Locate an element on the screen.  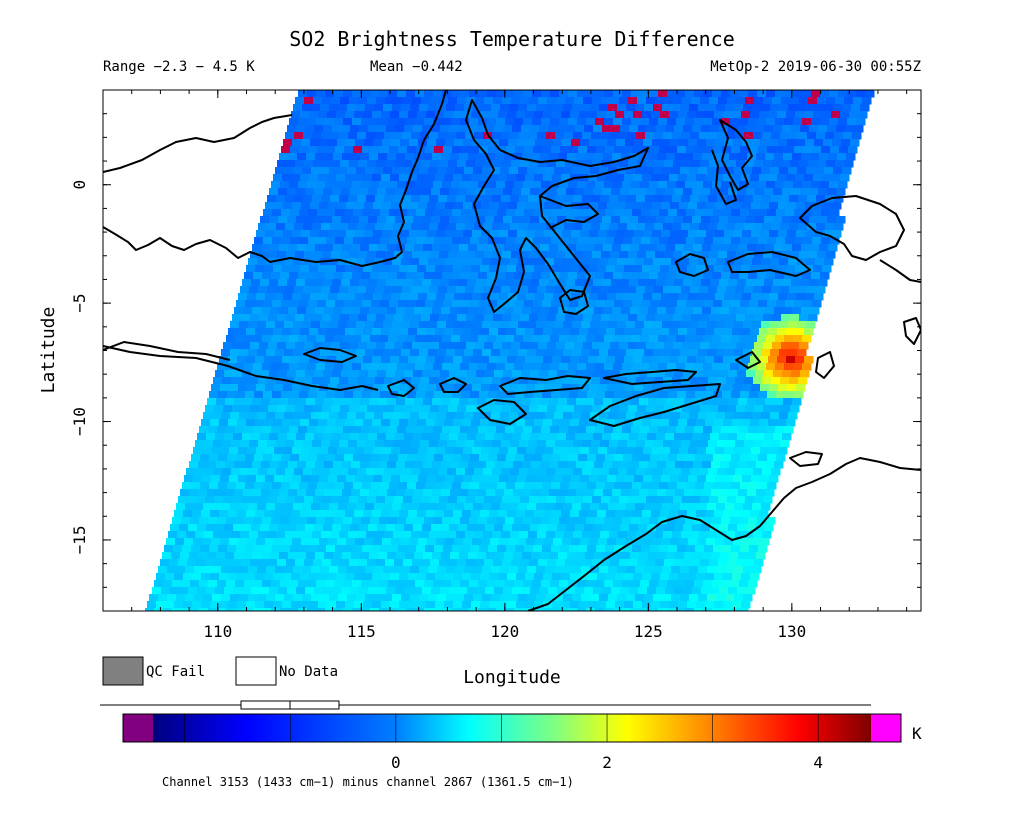
coastline-buru is located at coordinates (692, 265).